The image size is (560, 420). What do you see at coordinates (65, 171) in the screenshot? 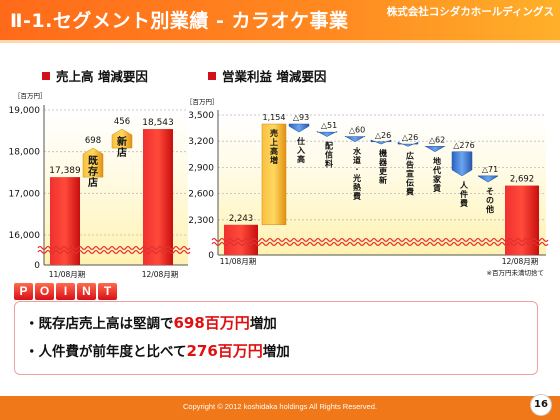
I see `bar-value-label: 17,389` at bounding box center [65, 171].